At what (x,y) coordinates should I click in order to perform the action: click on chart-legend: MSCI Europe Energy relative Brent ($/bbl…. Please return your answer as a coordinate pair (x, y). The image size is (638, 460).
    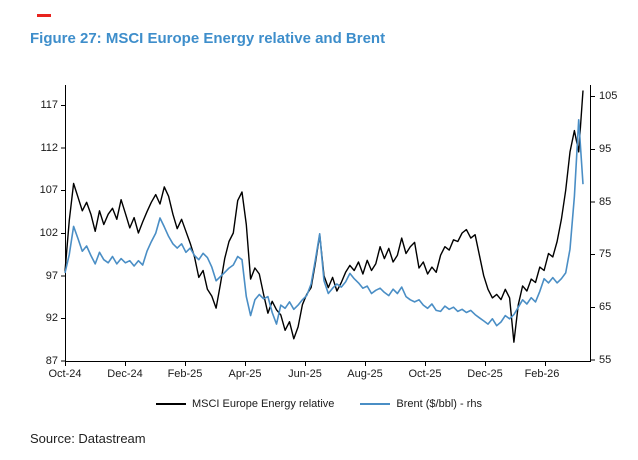
    Looking at the image, I should click on (319, 404).